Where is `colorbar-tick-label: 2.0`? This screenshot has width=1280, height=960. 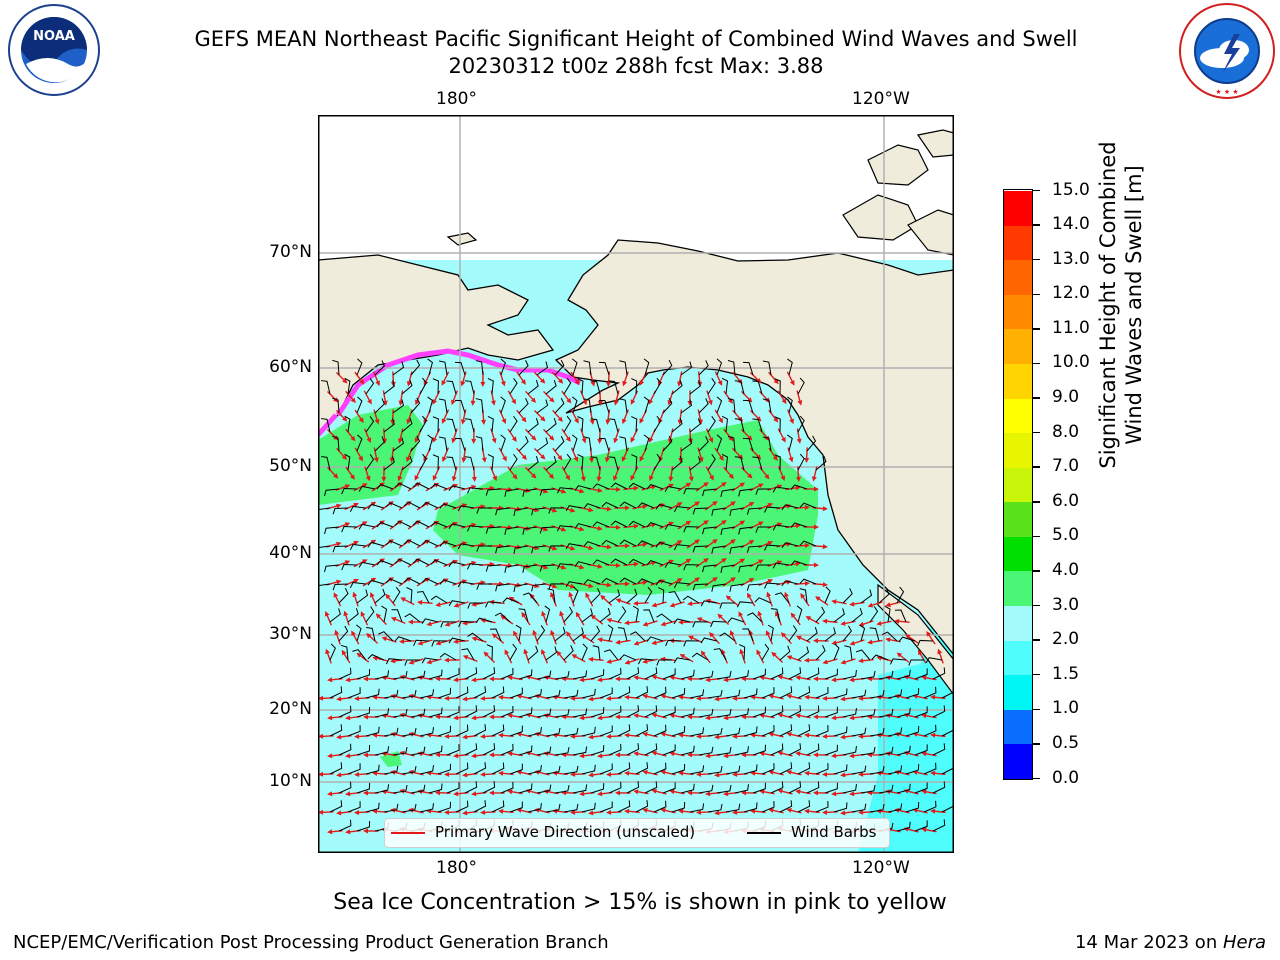 colorbar-tick-label: 2.0 is located at coordinates (1066, 639).